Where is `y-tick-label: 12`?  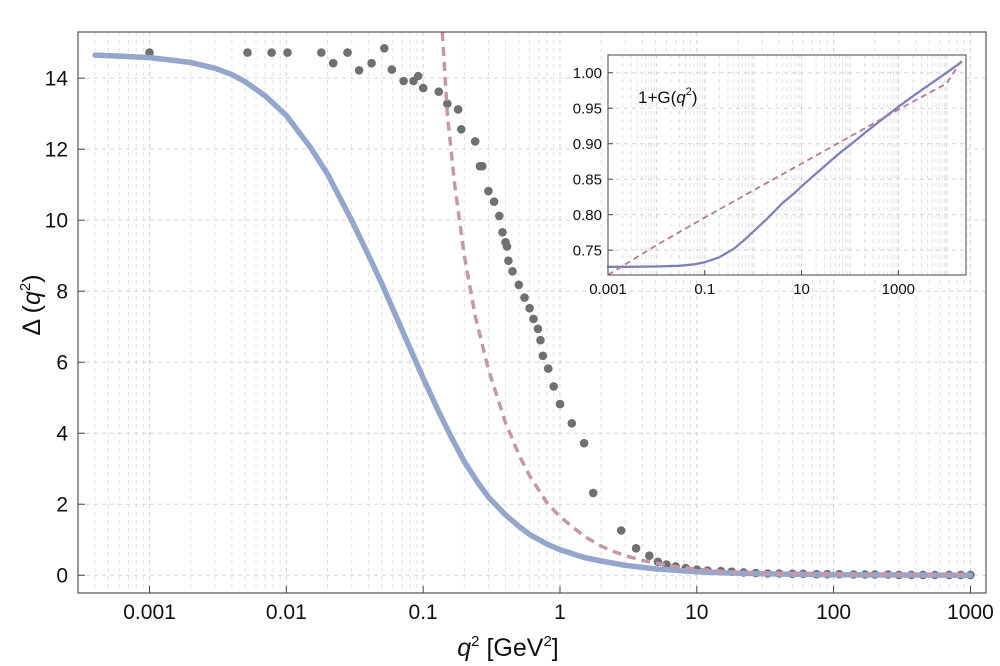
y-tick-label: 12 is located at coordinates (56, 150).